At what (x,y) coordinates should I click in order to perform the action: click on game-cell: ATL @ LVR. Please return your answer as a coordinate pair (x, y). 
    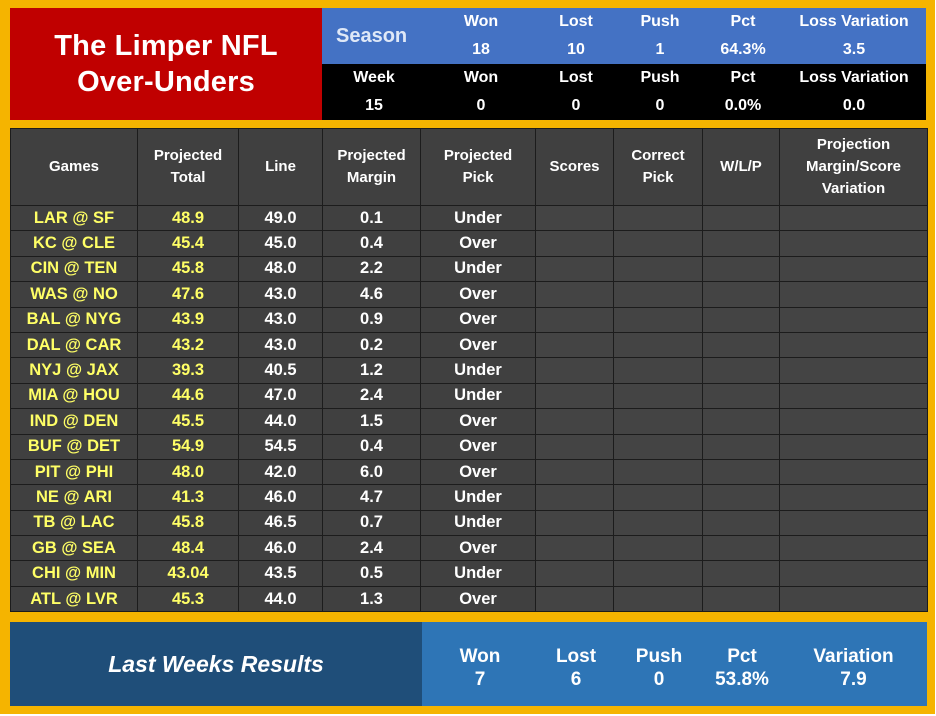
    Looking at the image, I should click on (74, 599).